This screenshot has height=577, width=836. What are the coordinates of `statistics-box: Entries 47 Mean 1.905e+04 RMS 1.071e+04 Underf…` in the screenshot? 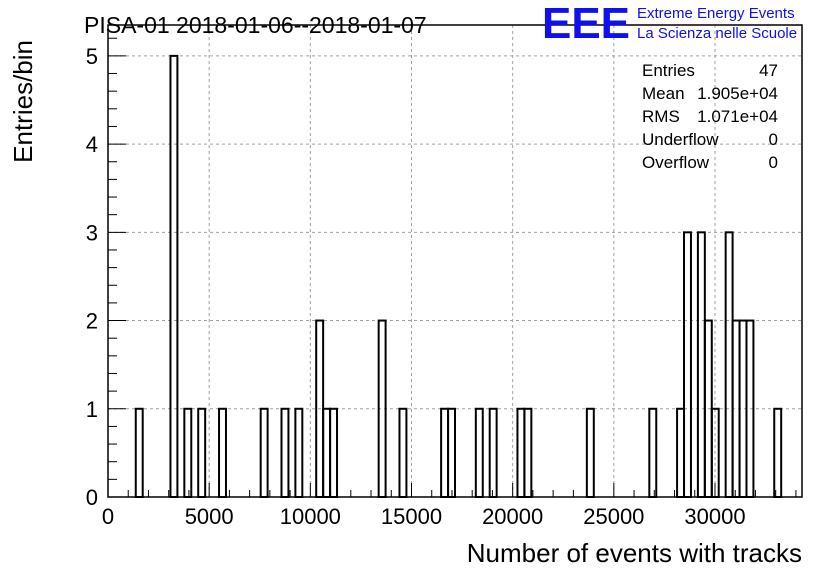 It's located at (710, 116).